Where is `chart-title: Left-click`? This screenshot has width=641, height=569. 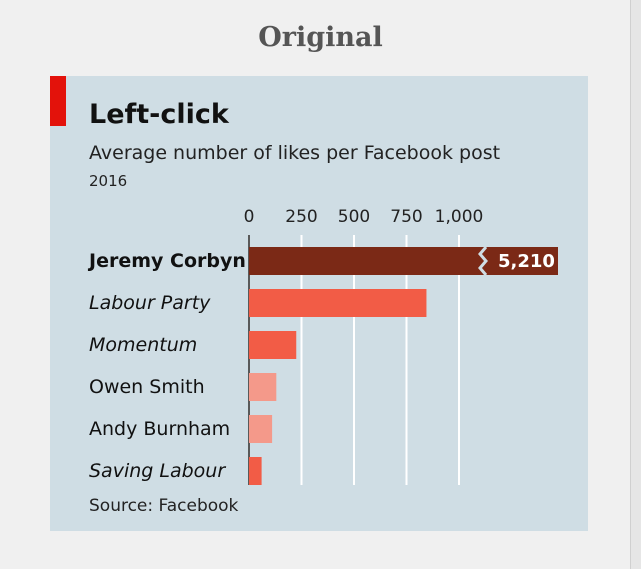 chart-title: Left-click is located at coordinates (159, 114).